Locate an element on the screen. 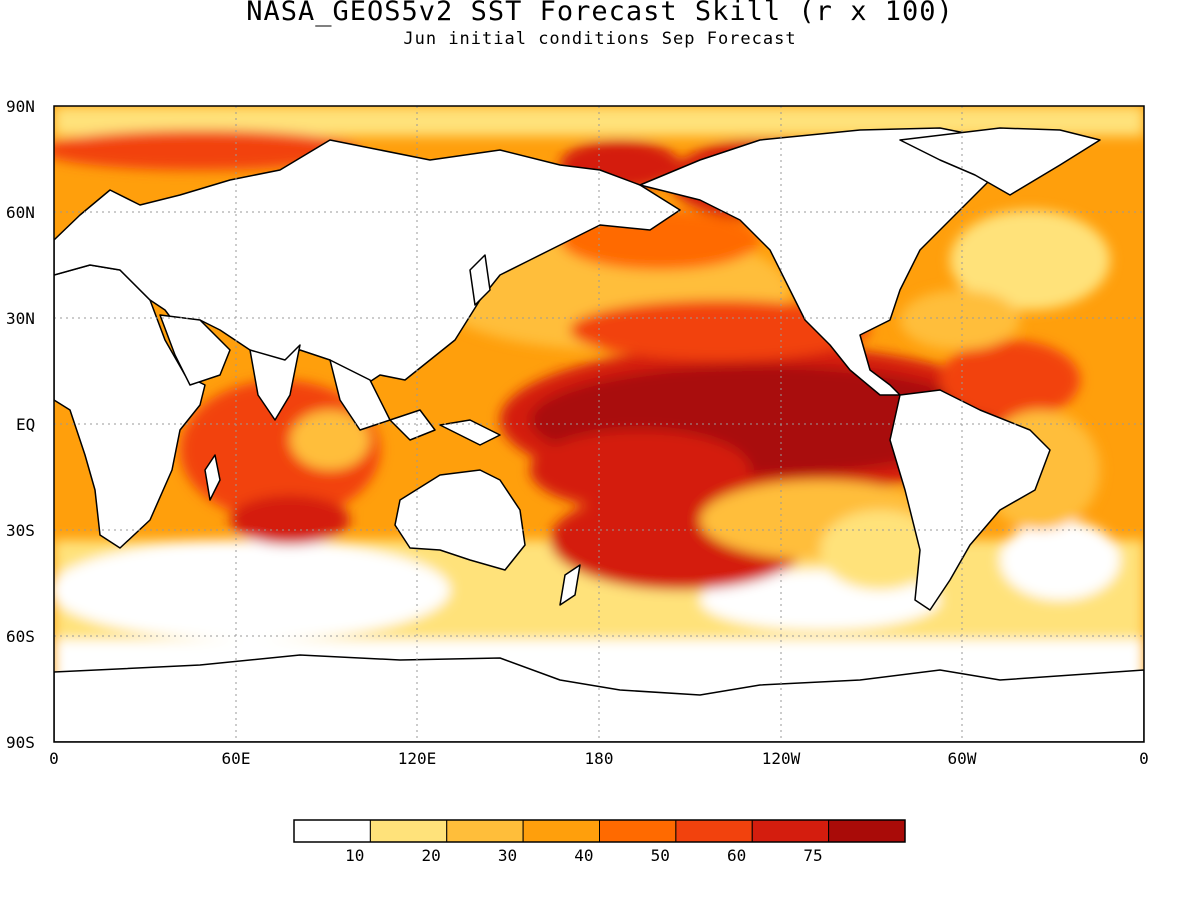 This screenshot has height=900, width=1200. x-tick-label: 120W is located at coordinates (781, 758).